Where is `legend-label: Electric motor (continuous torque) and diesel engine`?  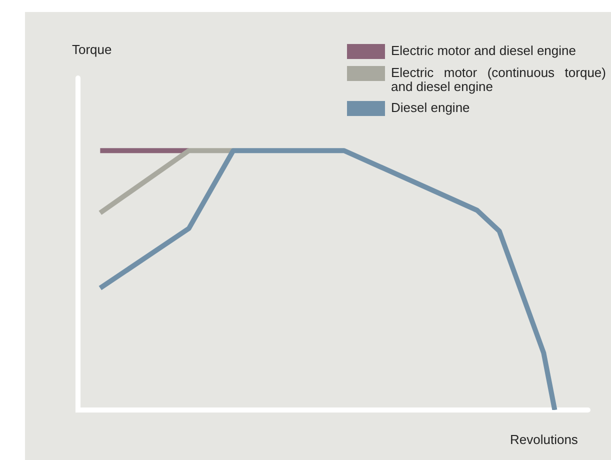 legend-label: Electric motor (continuous torque) and diesel engine is located at coordinates (498, 79).